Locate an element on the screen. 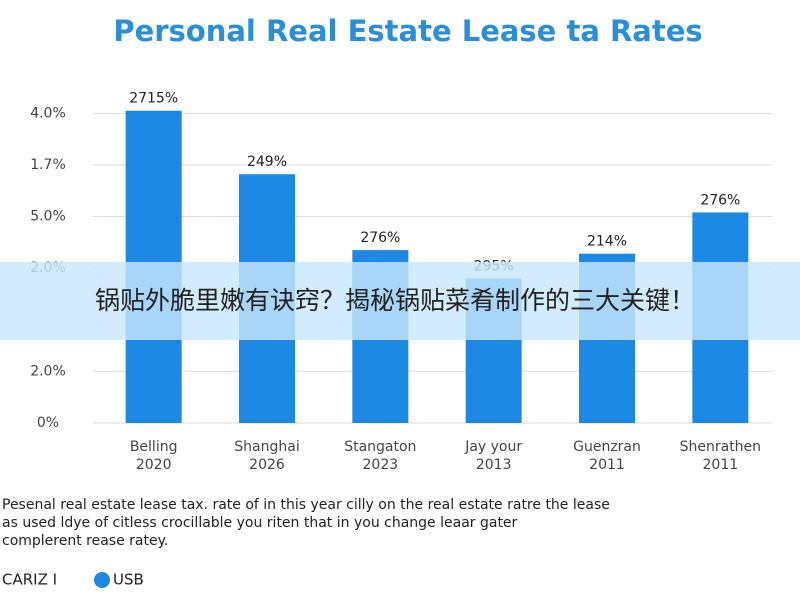  bar-annotation: 214% is located at coordinates (607, 242).